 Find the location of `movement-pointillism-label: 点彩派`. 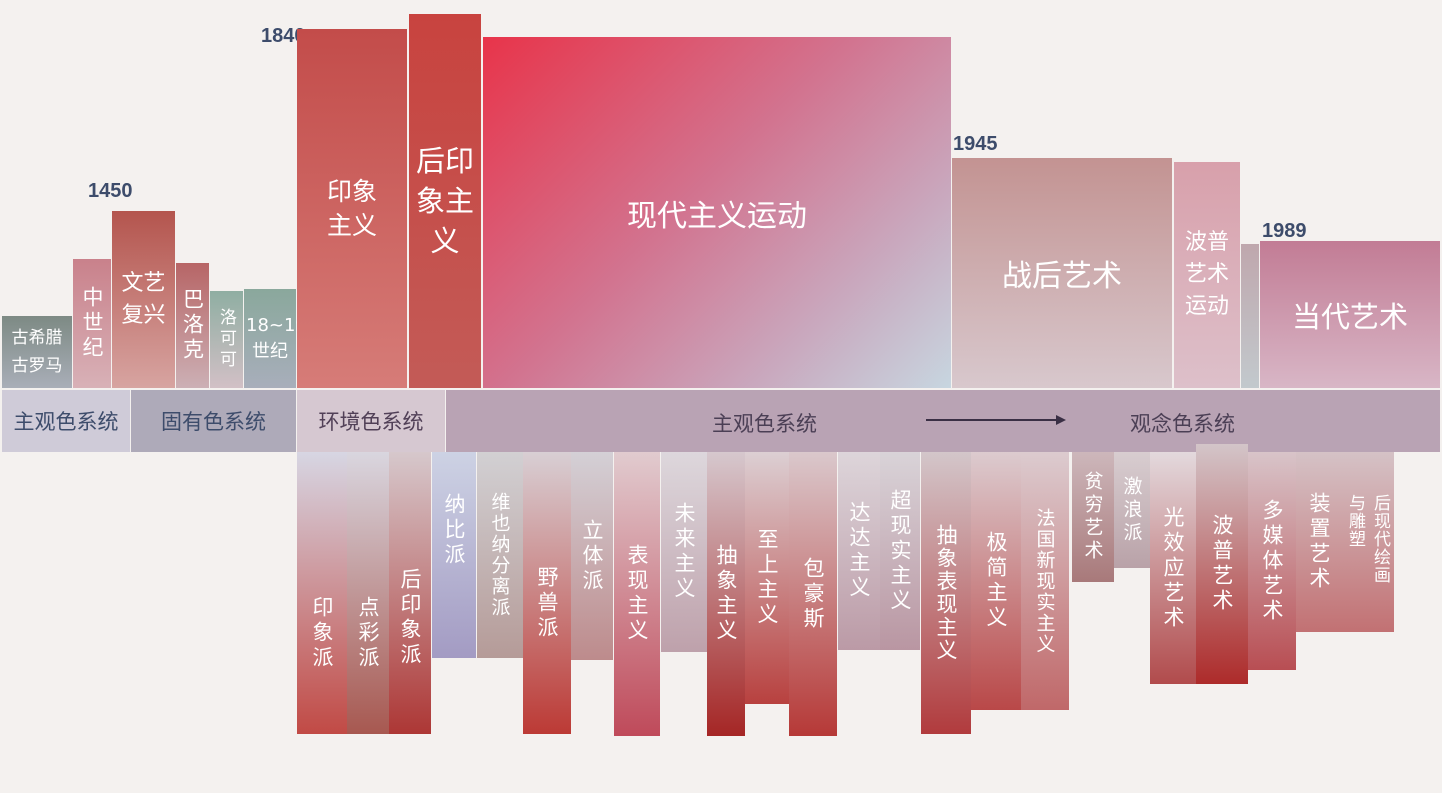

movement-pointillism-label: 点彩派 is located at coordinates (368, 633).